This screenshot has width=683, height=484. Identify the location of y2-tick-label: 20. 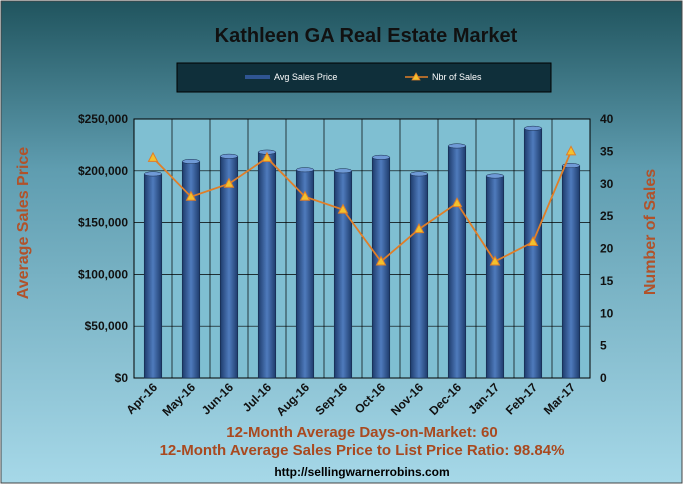
(607, 249).